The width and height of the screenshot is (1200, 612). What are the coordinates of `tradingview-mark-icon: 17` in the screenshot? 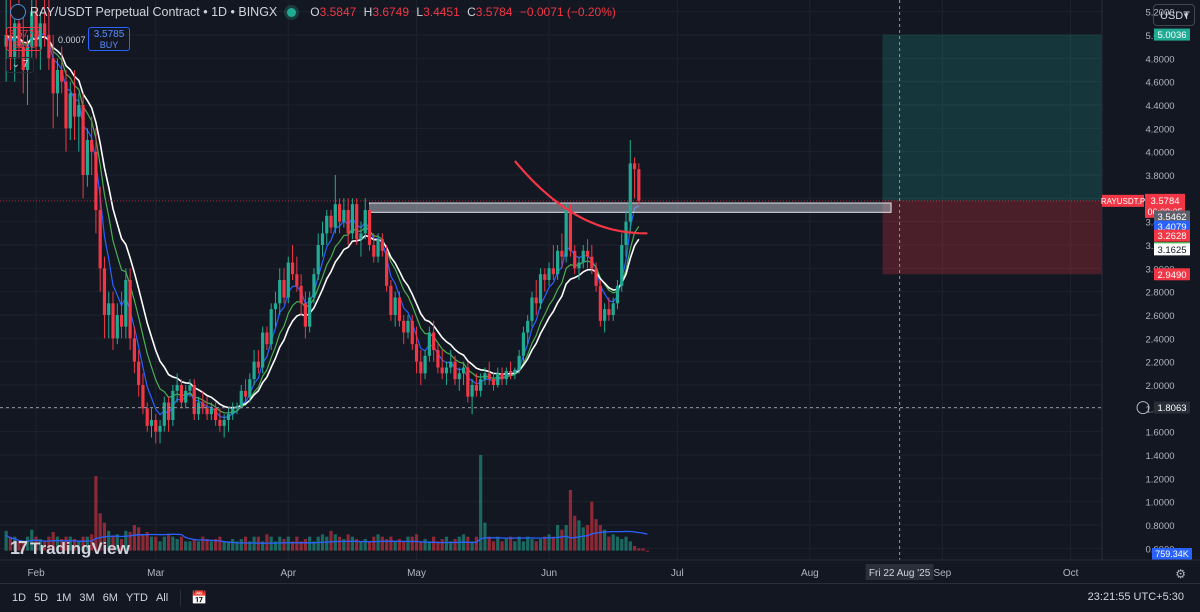 It's located at (19, 548).